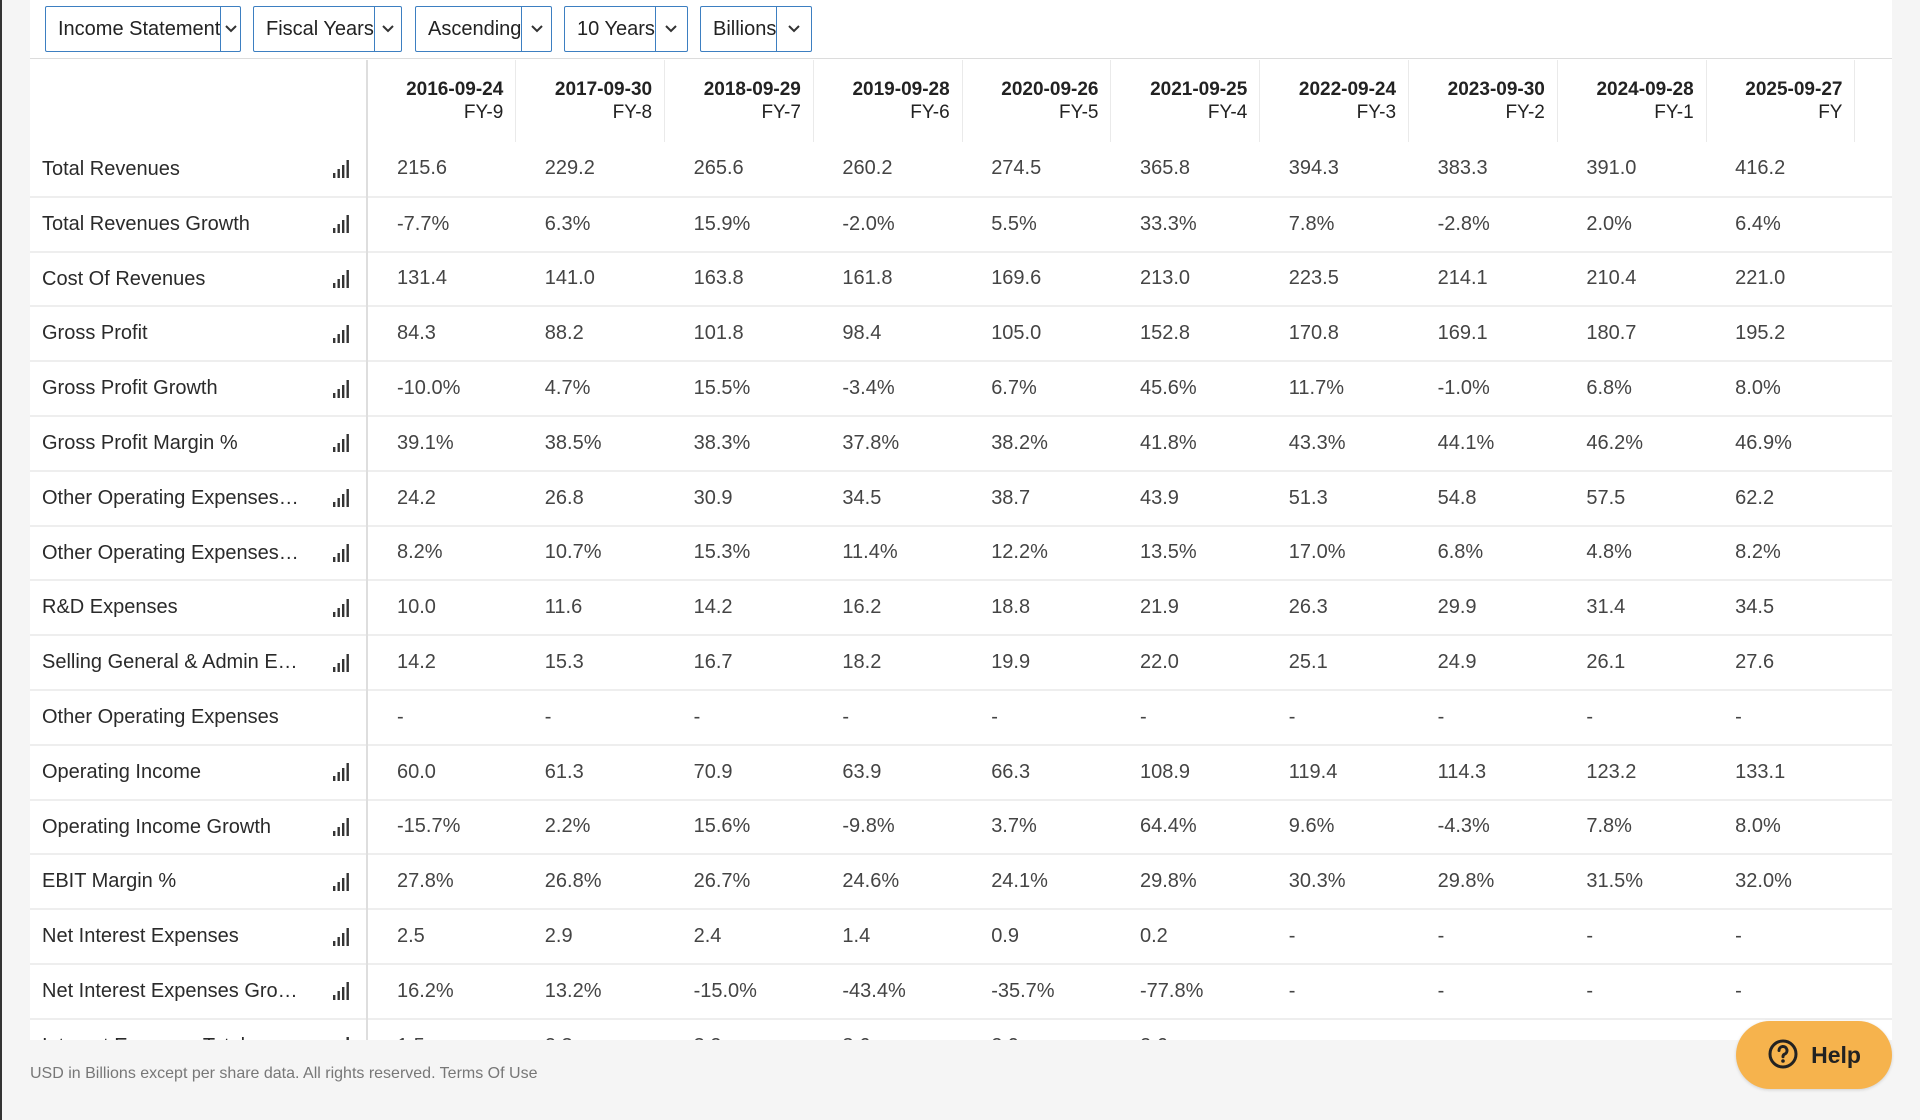 The image size is (1920, 1120). What do you see at coordinates (1763, 442) in the screenshot?
I see `value-cell: 46.9%` at bounding box center [1763, 442].